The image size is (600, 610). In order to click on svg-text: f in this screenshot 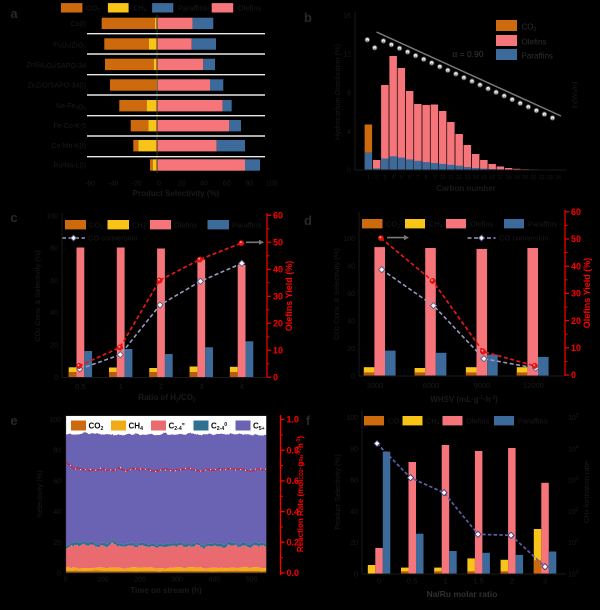, I will do `click(308, 420)`.